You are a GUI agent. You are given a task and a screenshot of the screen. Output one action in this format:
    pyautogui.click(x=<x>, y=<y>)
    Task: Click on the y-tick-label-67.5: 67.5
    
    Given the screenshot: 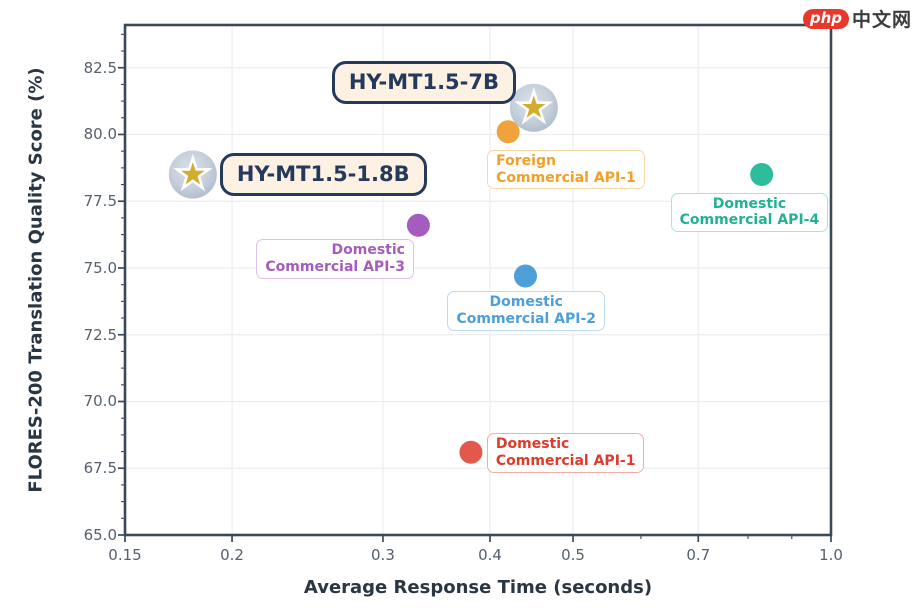 What is the action you would take?
    pyautogui.click(x=100, y=468)
    